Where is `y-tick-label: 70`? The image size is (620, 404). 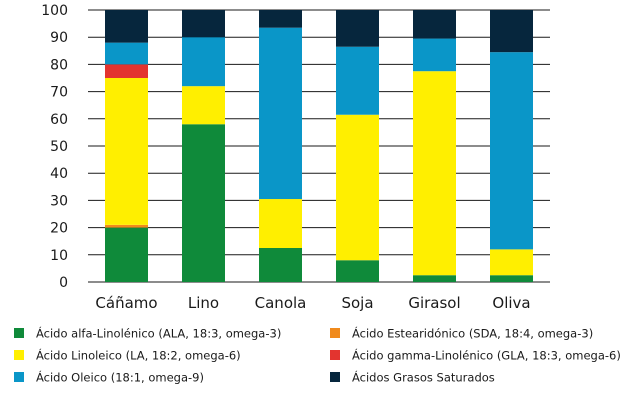
y-tick-label: 70 is located at coordinates (59, 93).